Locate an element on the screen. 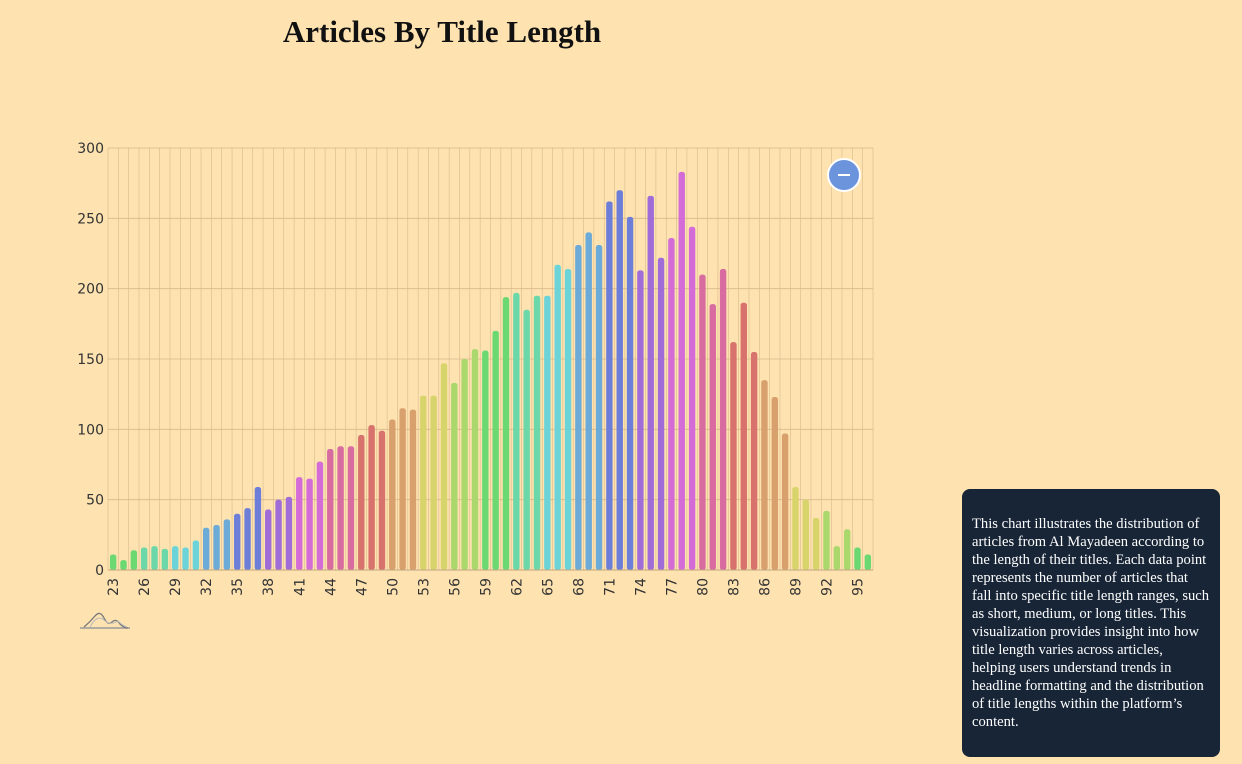  chart-title: Articles By Title Length is located at coordinates (442, 31).